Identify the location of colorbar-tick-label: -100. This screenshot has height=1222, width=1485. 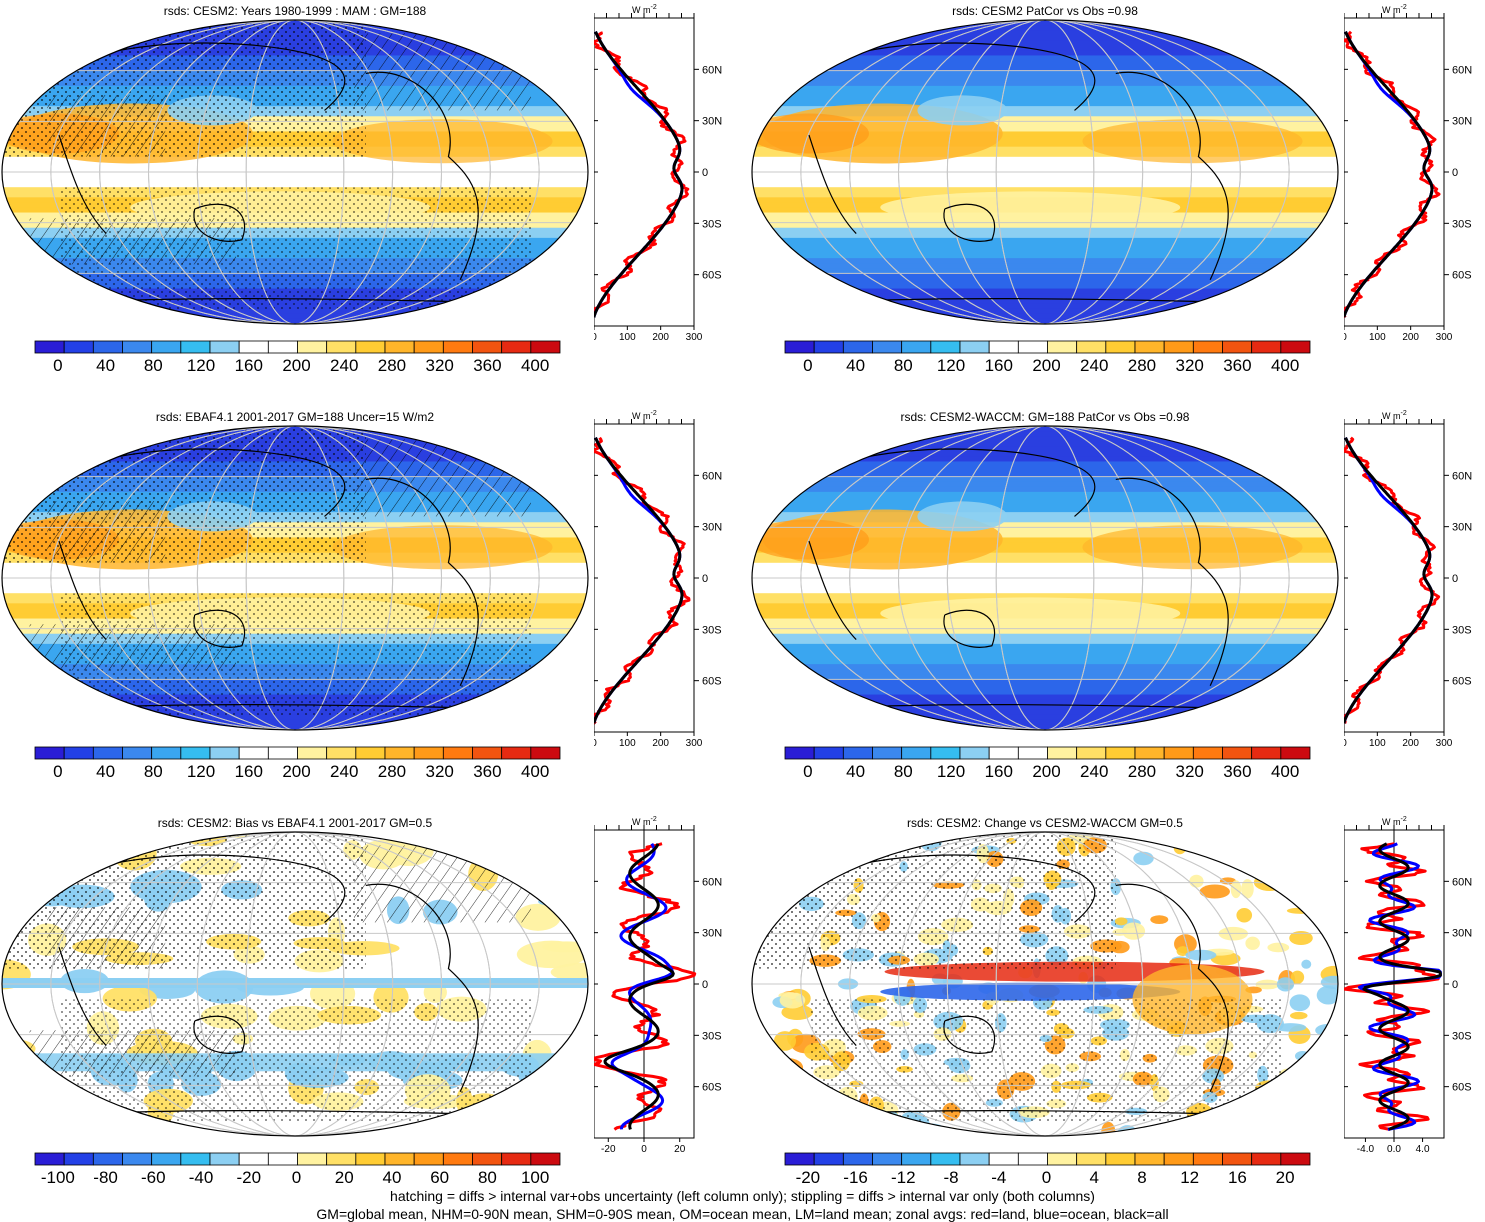
(57, 1177).